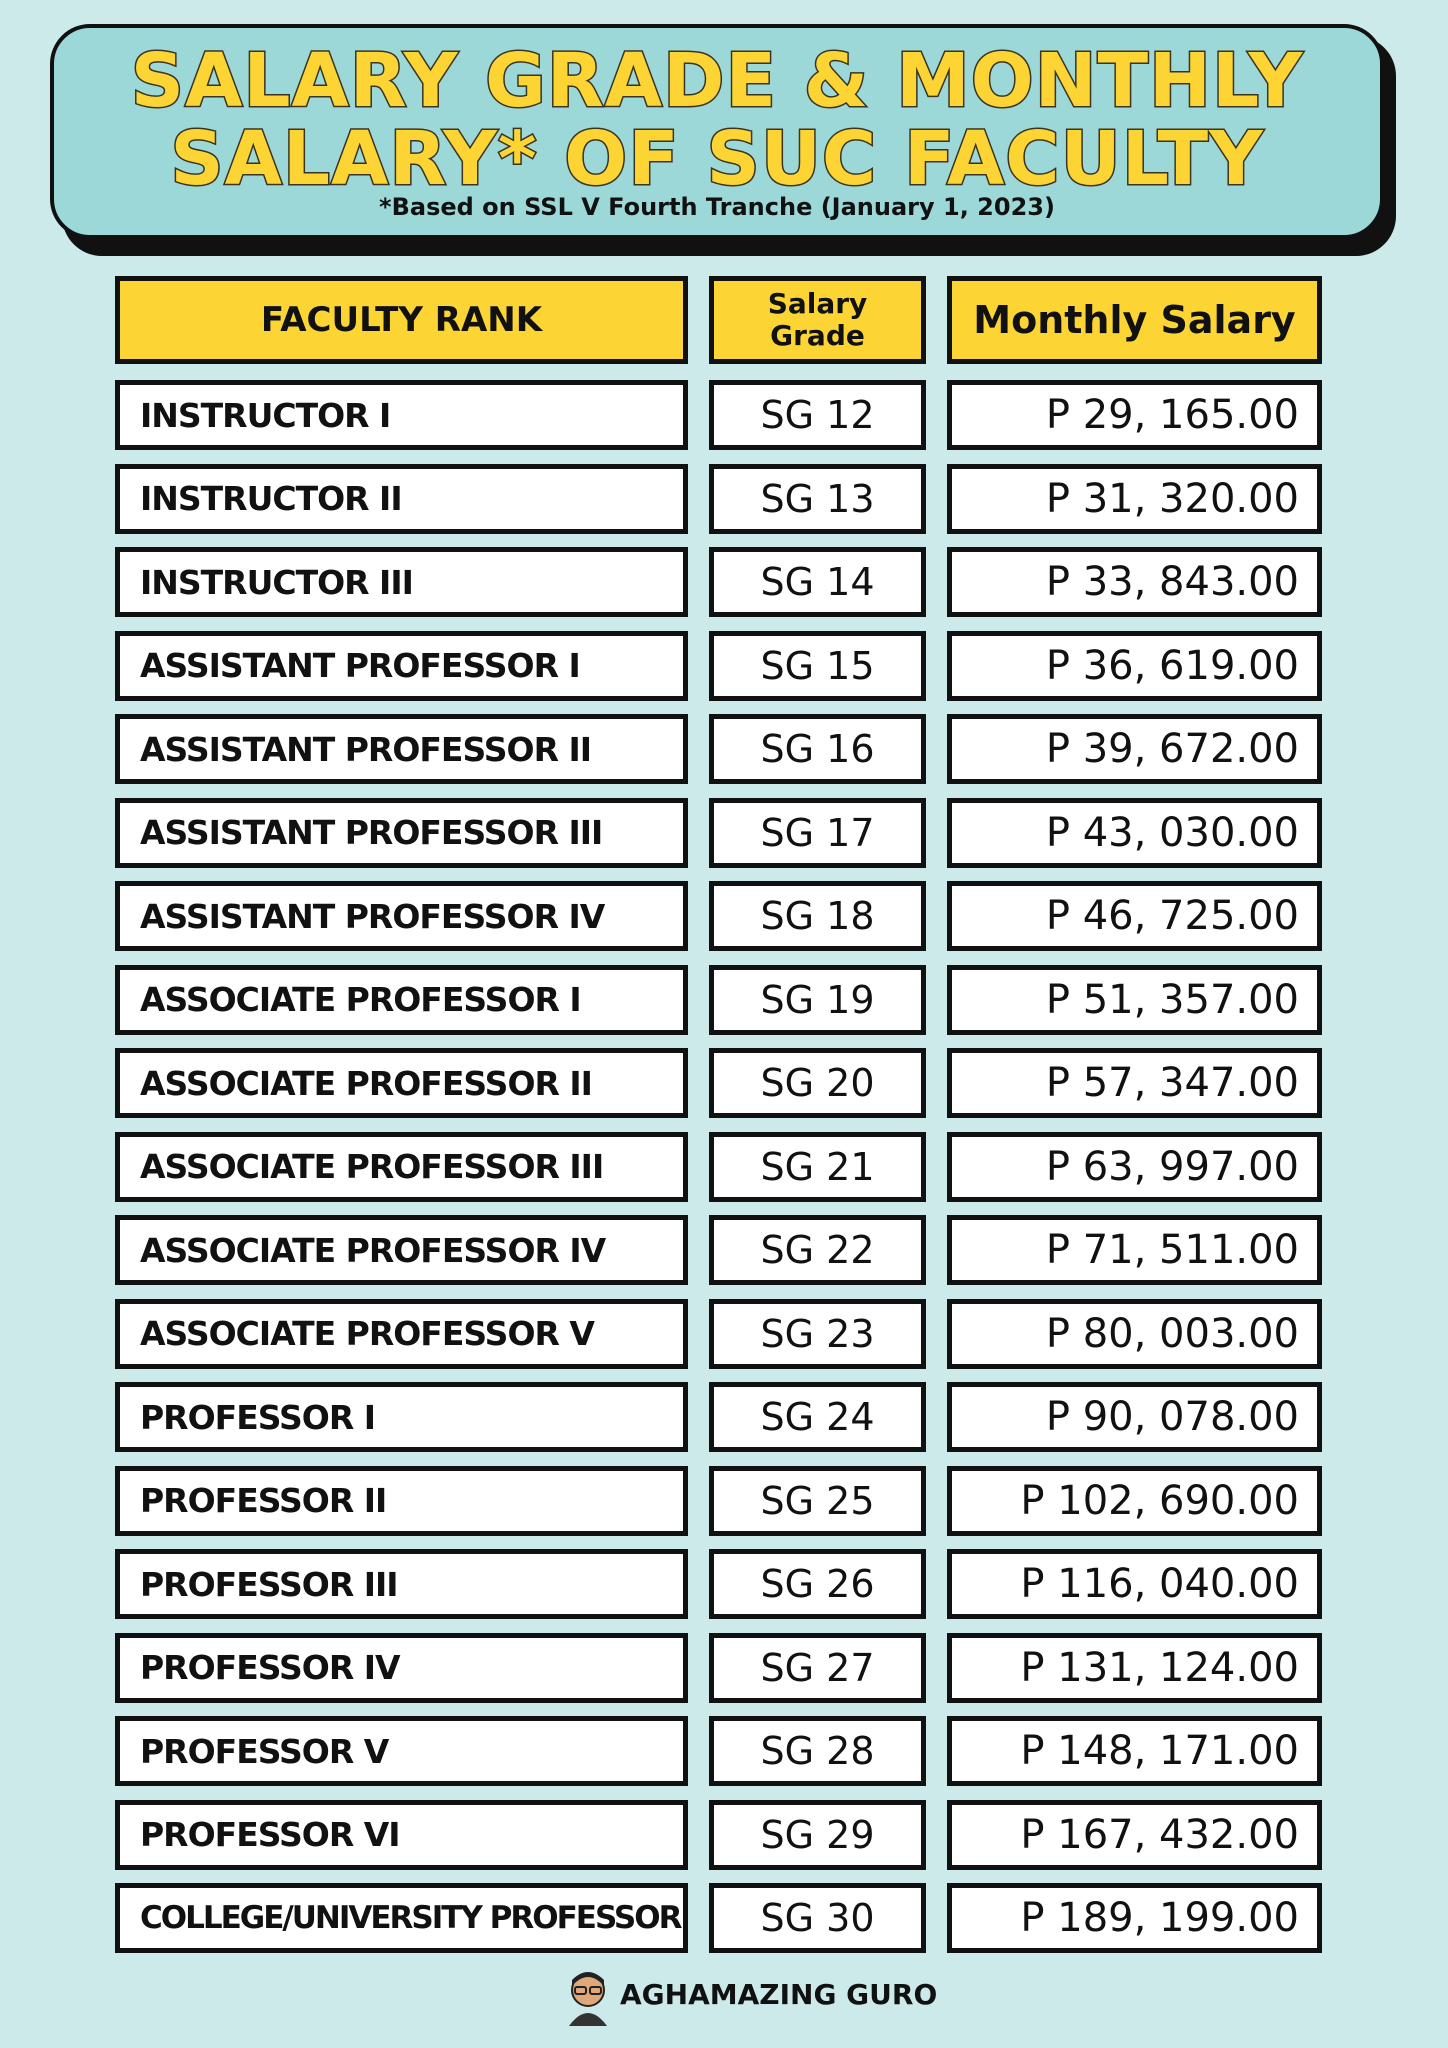 This screenshot has height=2048, width=1448. What do you see at coordinates (817, 999) in the screenshot?
I see `grade-cell: SG 19` at bounding box center [817, 999].